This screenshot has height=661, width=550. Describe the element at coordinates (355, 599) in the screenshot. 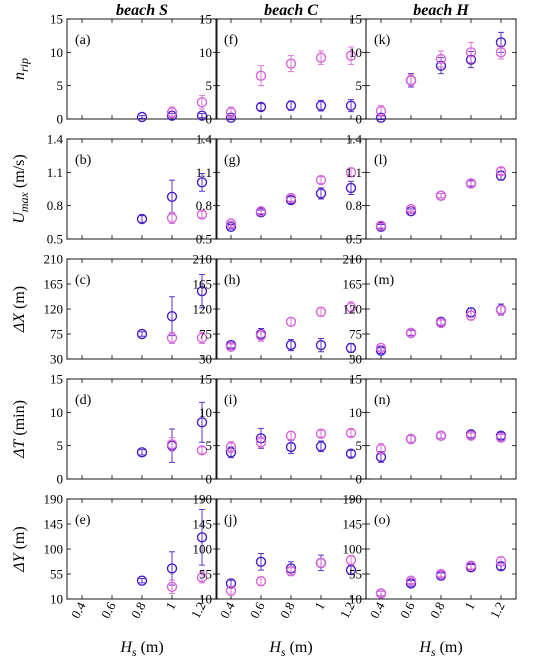

I see `y-tick-label: 10` at that location.